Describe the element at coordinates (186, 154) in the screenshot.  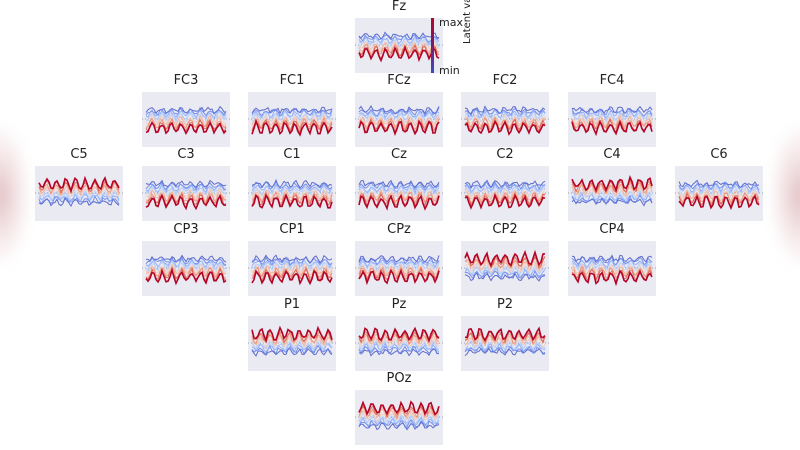
I see `channel-title: C3` at that location.